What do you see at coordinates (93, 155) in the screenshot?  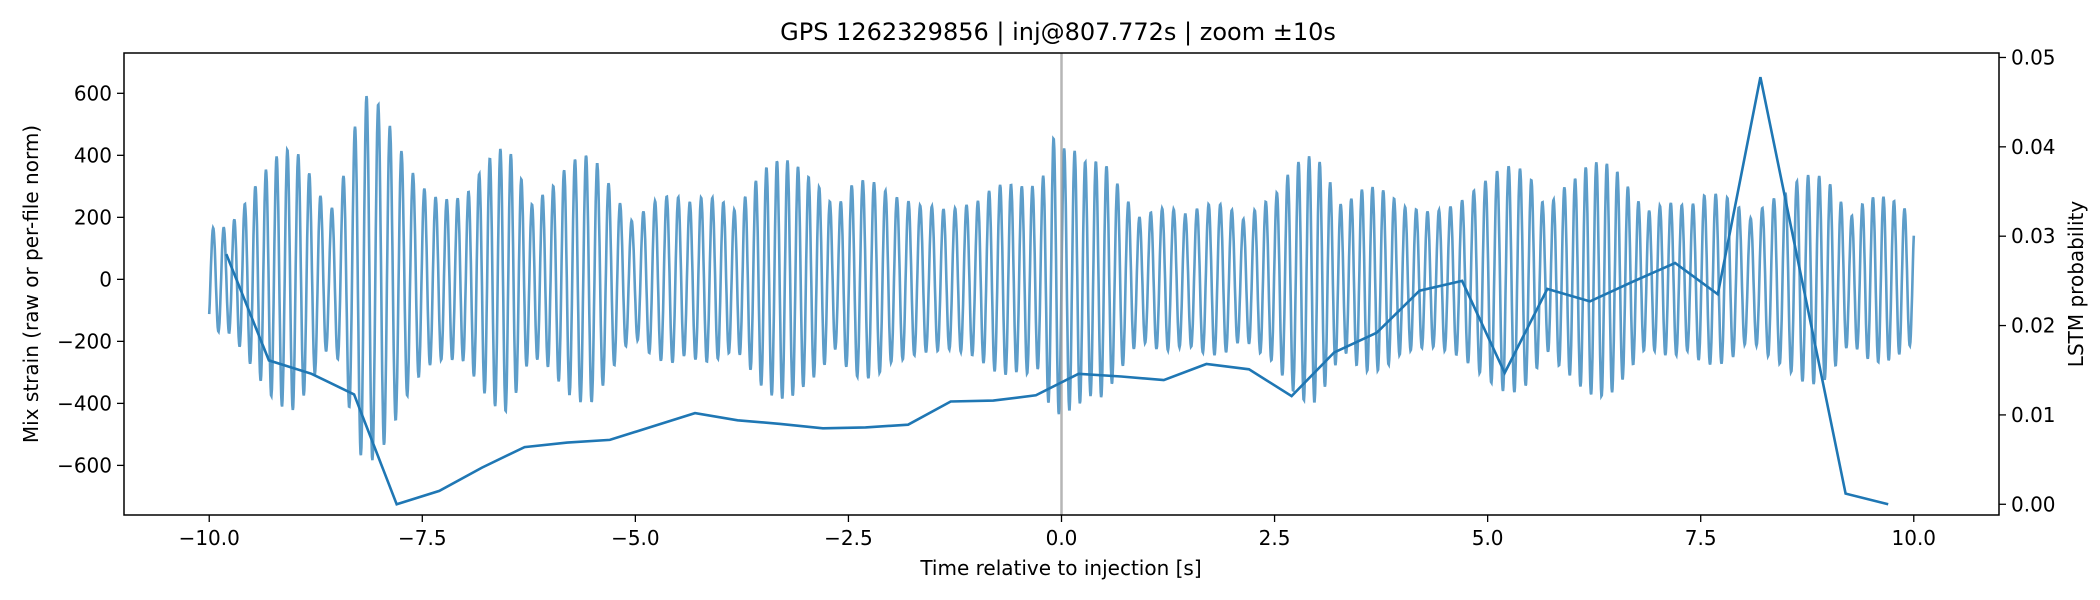 I see `y-tick-label: 400` at bounding box center [93, 155].